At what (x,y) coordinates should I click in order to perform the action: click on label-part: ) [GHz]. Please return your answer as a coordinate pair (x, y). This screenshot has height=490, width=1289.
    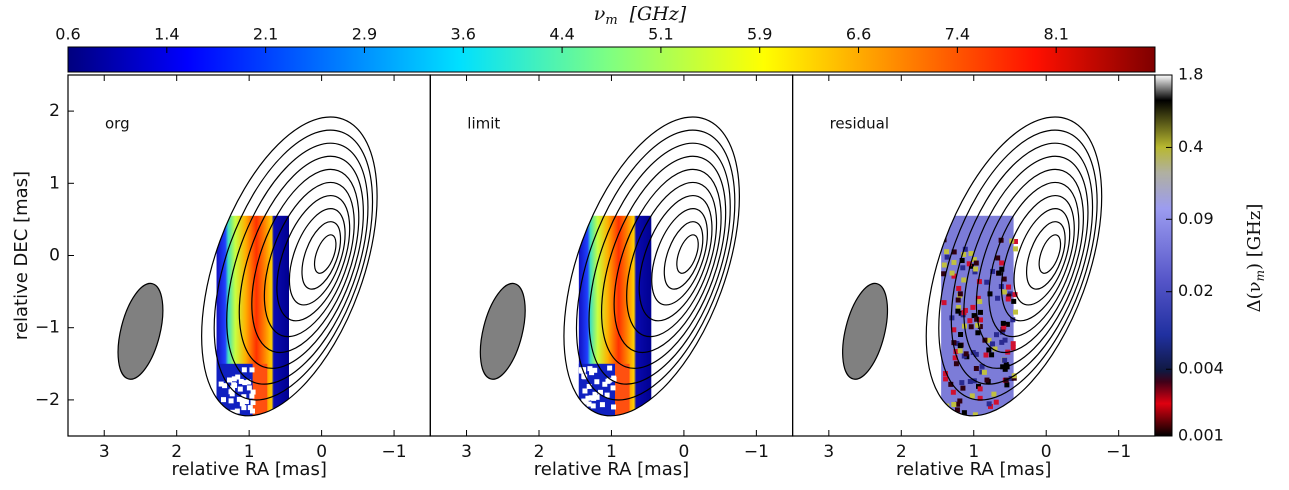
    Looking at the image, I should click on (1254, 237).